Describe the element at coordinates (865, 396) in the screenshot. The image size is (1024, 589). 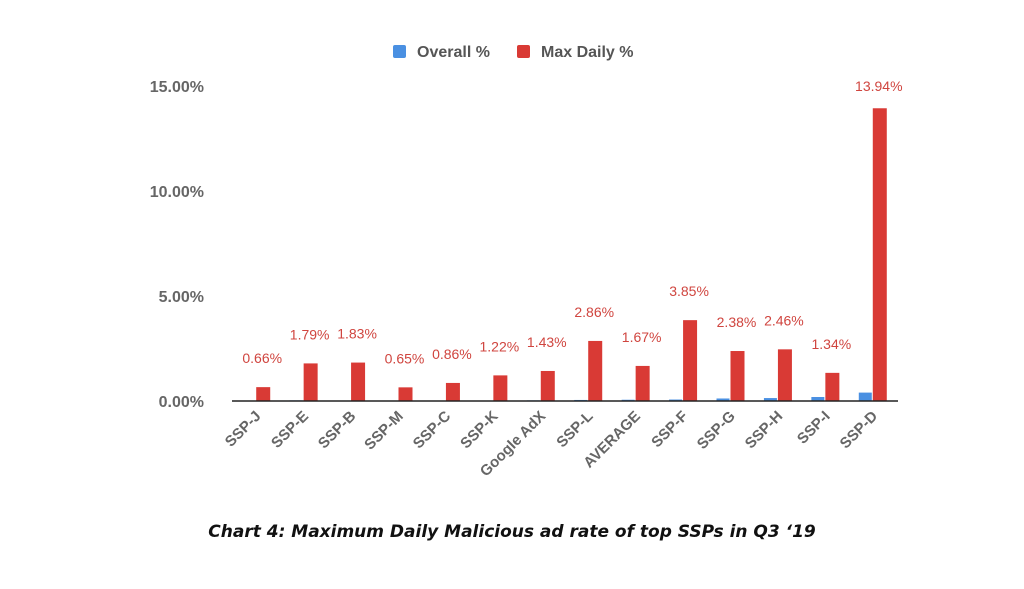
I see `bar-overall-ssp-d` at that location.